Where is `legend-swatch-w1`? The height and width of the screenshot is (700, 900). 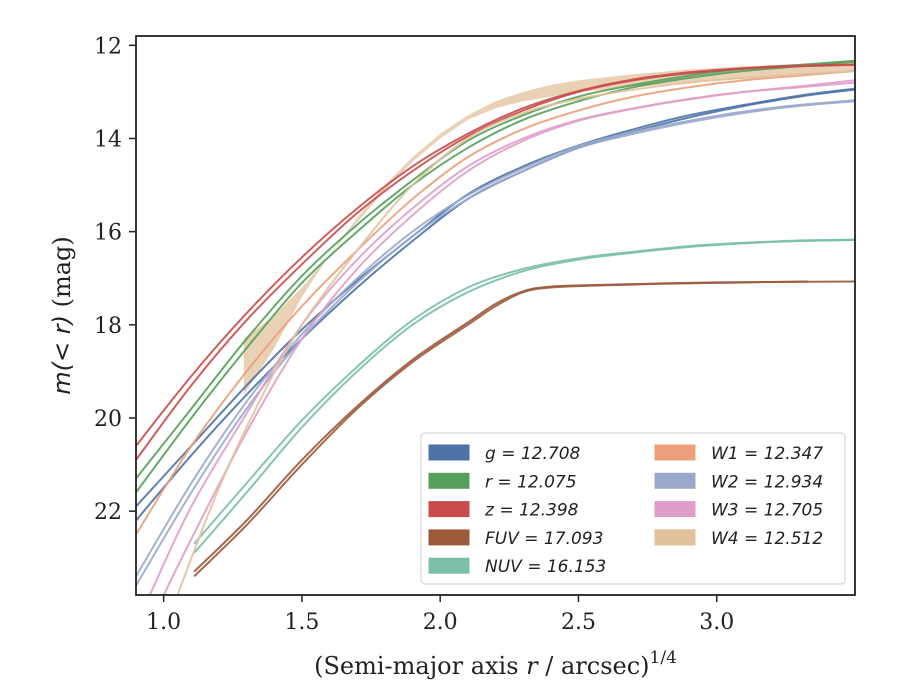 legend-swatch-w1 is located at coordinates (675, 452).